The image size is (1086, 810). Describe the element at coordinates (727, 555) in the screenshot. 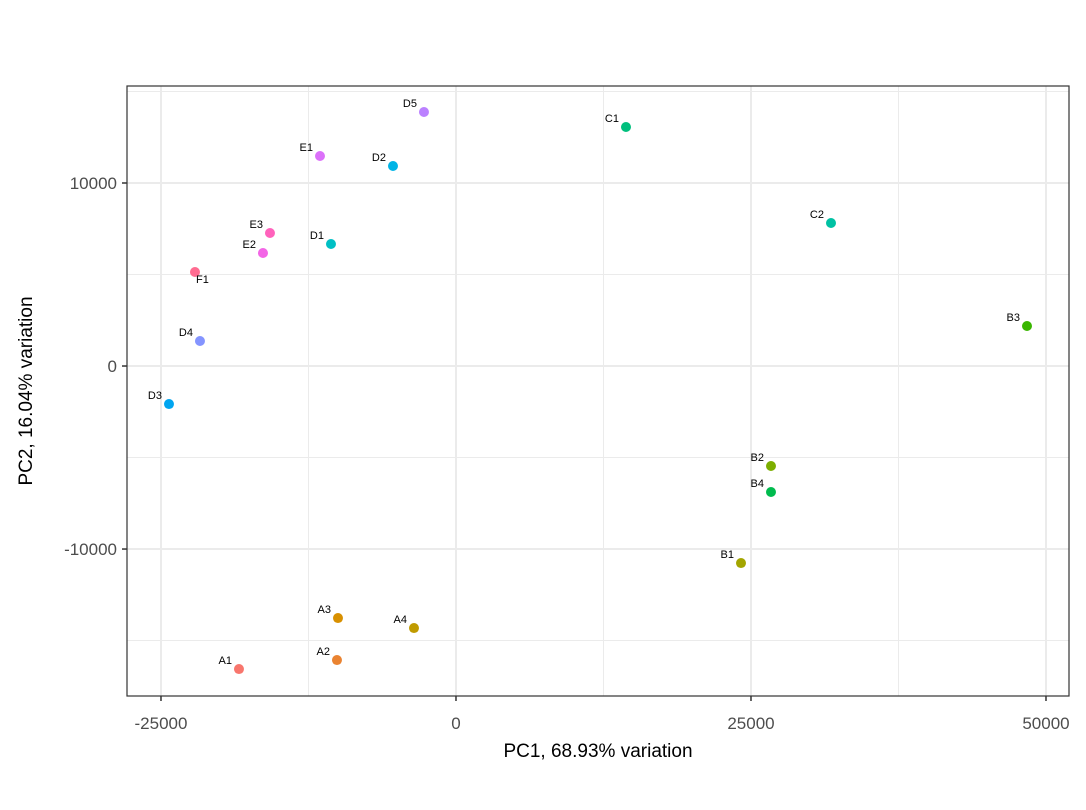

I see `point-label: B1` at that location.